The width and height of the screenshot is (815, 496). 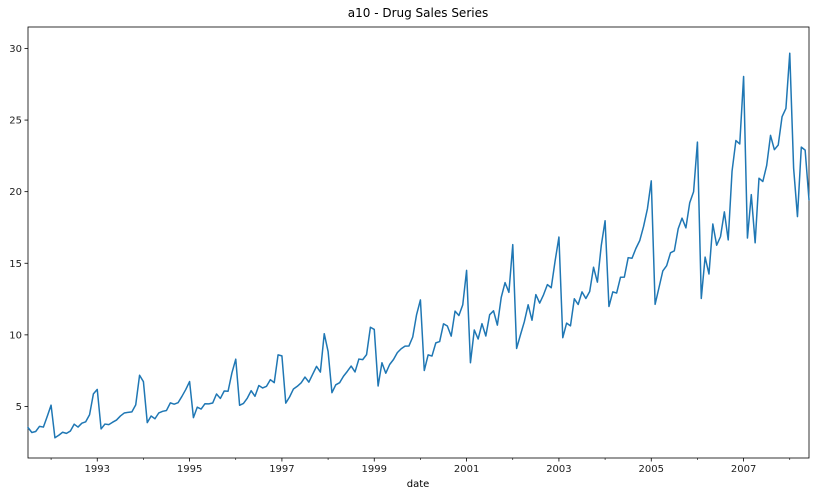 I want to click on y-tick-label: 20, so click(x=15, y=192).